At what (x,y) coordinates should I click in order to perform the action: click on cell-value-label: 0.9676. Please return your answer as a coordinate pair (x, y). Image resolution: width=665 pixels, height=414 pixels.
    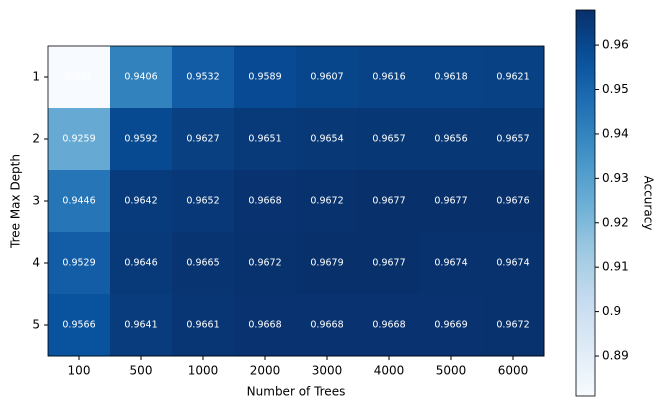
    Looking at the image, I should click on (512, 201).